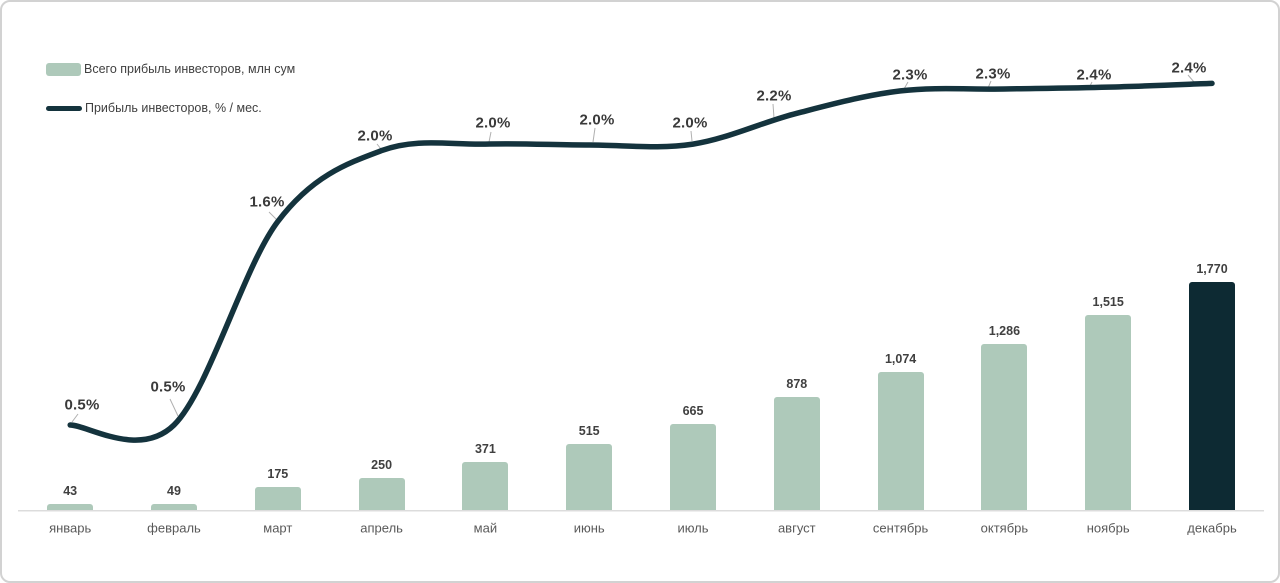  Describe the element at coordinates (797, 383) in the screenshot. I see `bar-value-label: 878` at that location.